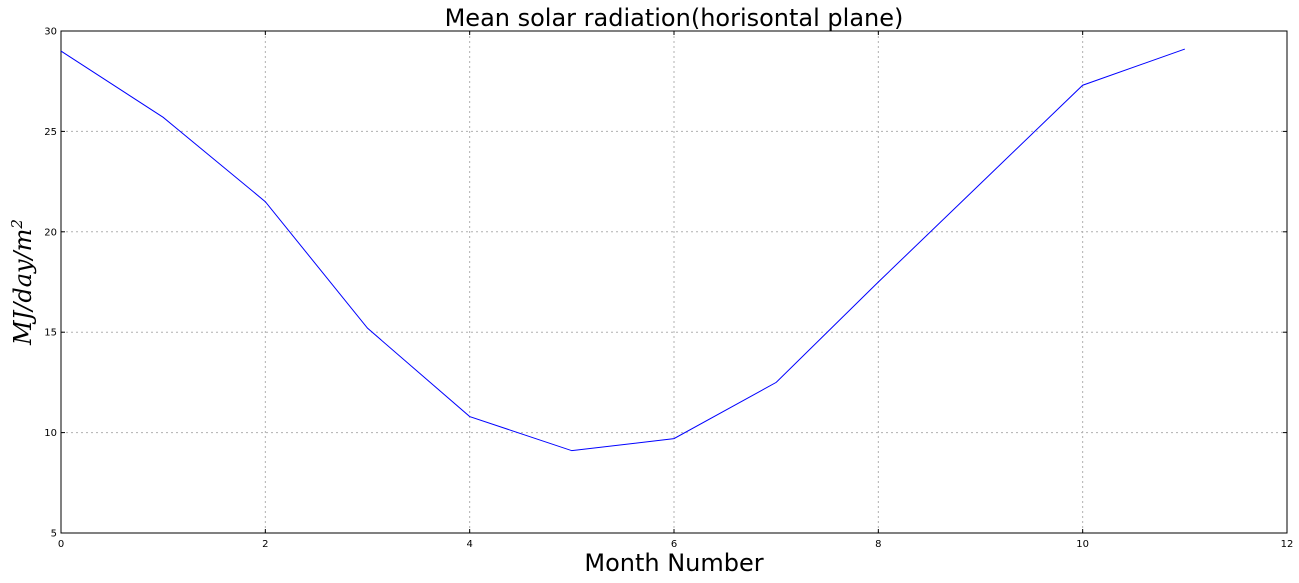 The image size is (1299, 583). Describe the element at coordinates (23, 287) in the screenshot. I see `y-axis-label-base: MJ/day/m` at that location.